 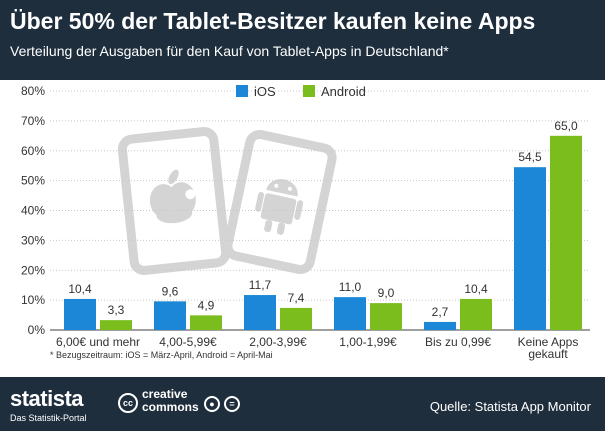 I want to click on legend-label-android: Android, so click(x=343, y=91).